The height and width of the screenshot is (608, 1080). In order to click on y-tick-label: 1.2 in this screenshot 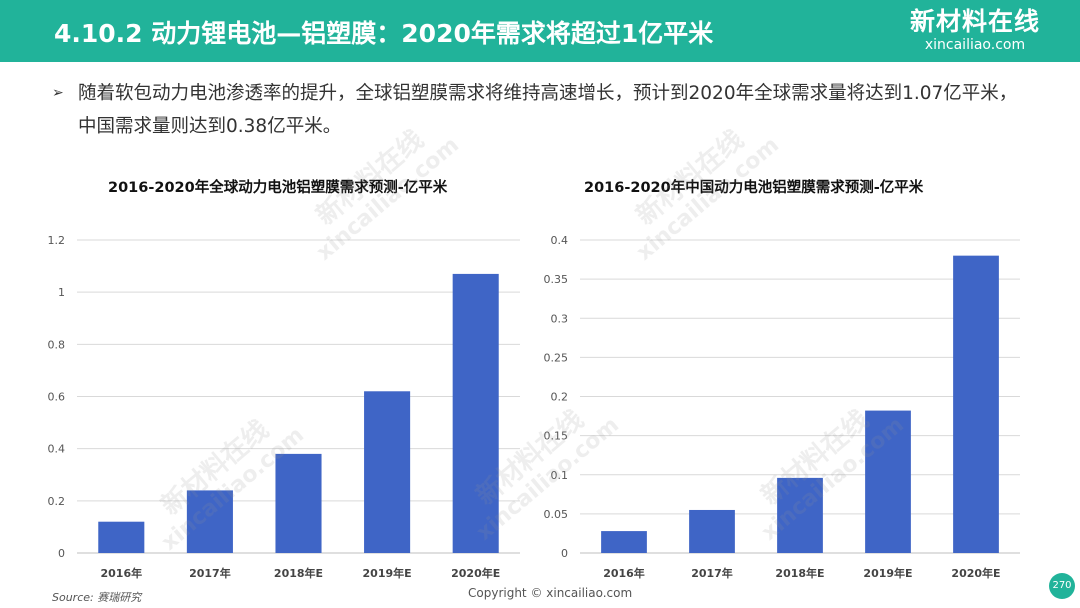, I will do `click(57, 240)`.